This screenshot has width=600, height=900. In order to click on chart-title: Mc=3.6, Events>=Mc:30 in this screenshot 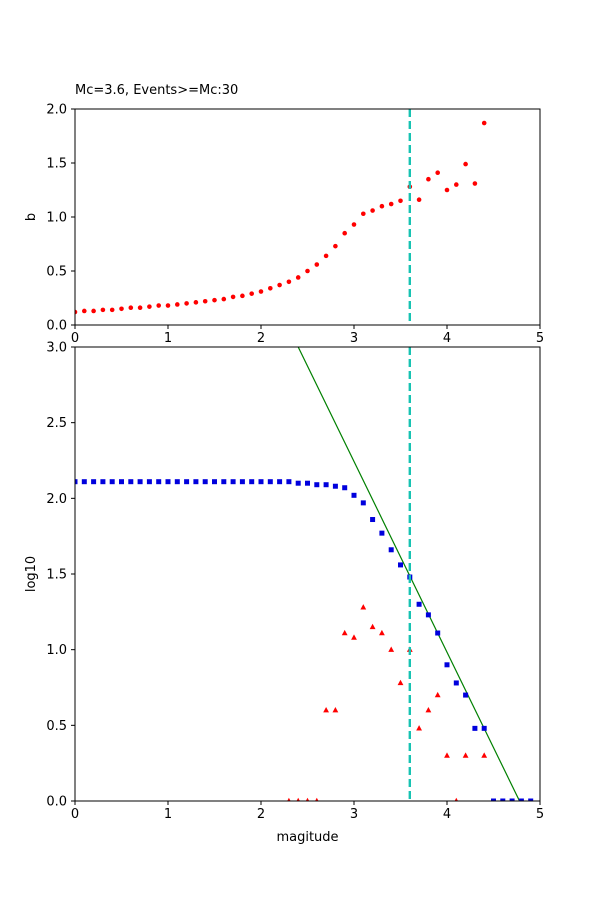, I will do `click(156, 90)`.